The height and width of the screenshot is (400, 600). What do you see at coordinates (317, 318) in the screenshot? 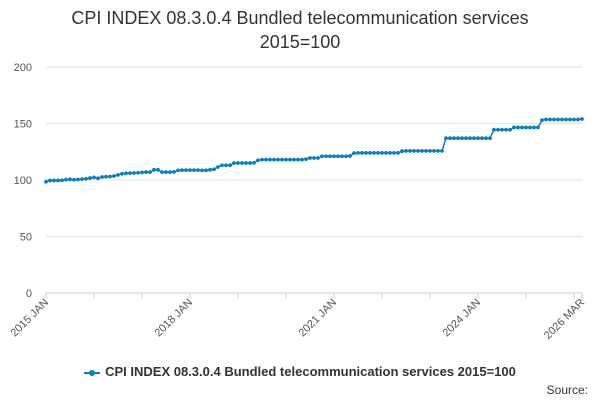
I see `x-tick-label: 2021 JAN` at bounding box center [317, 318].